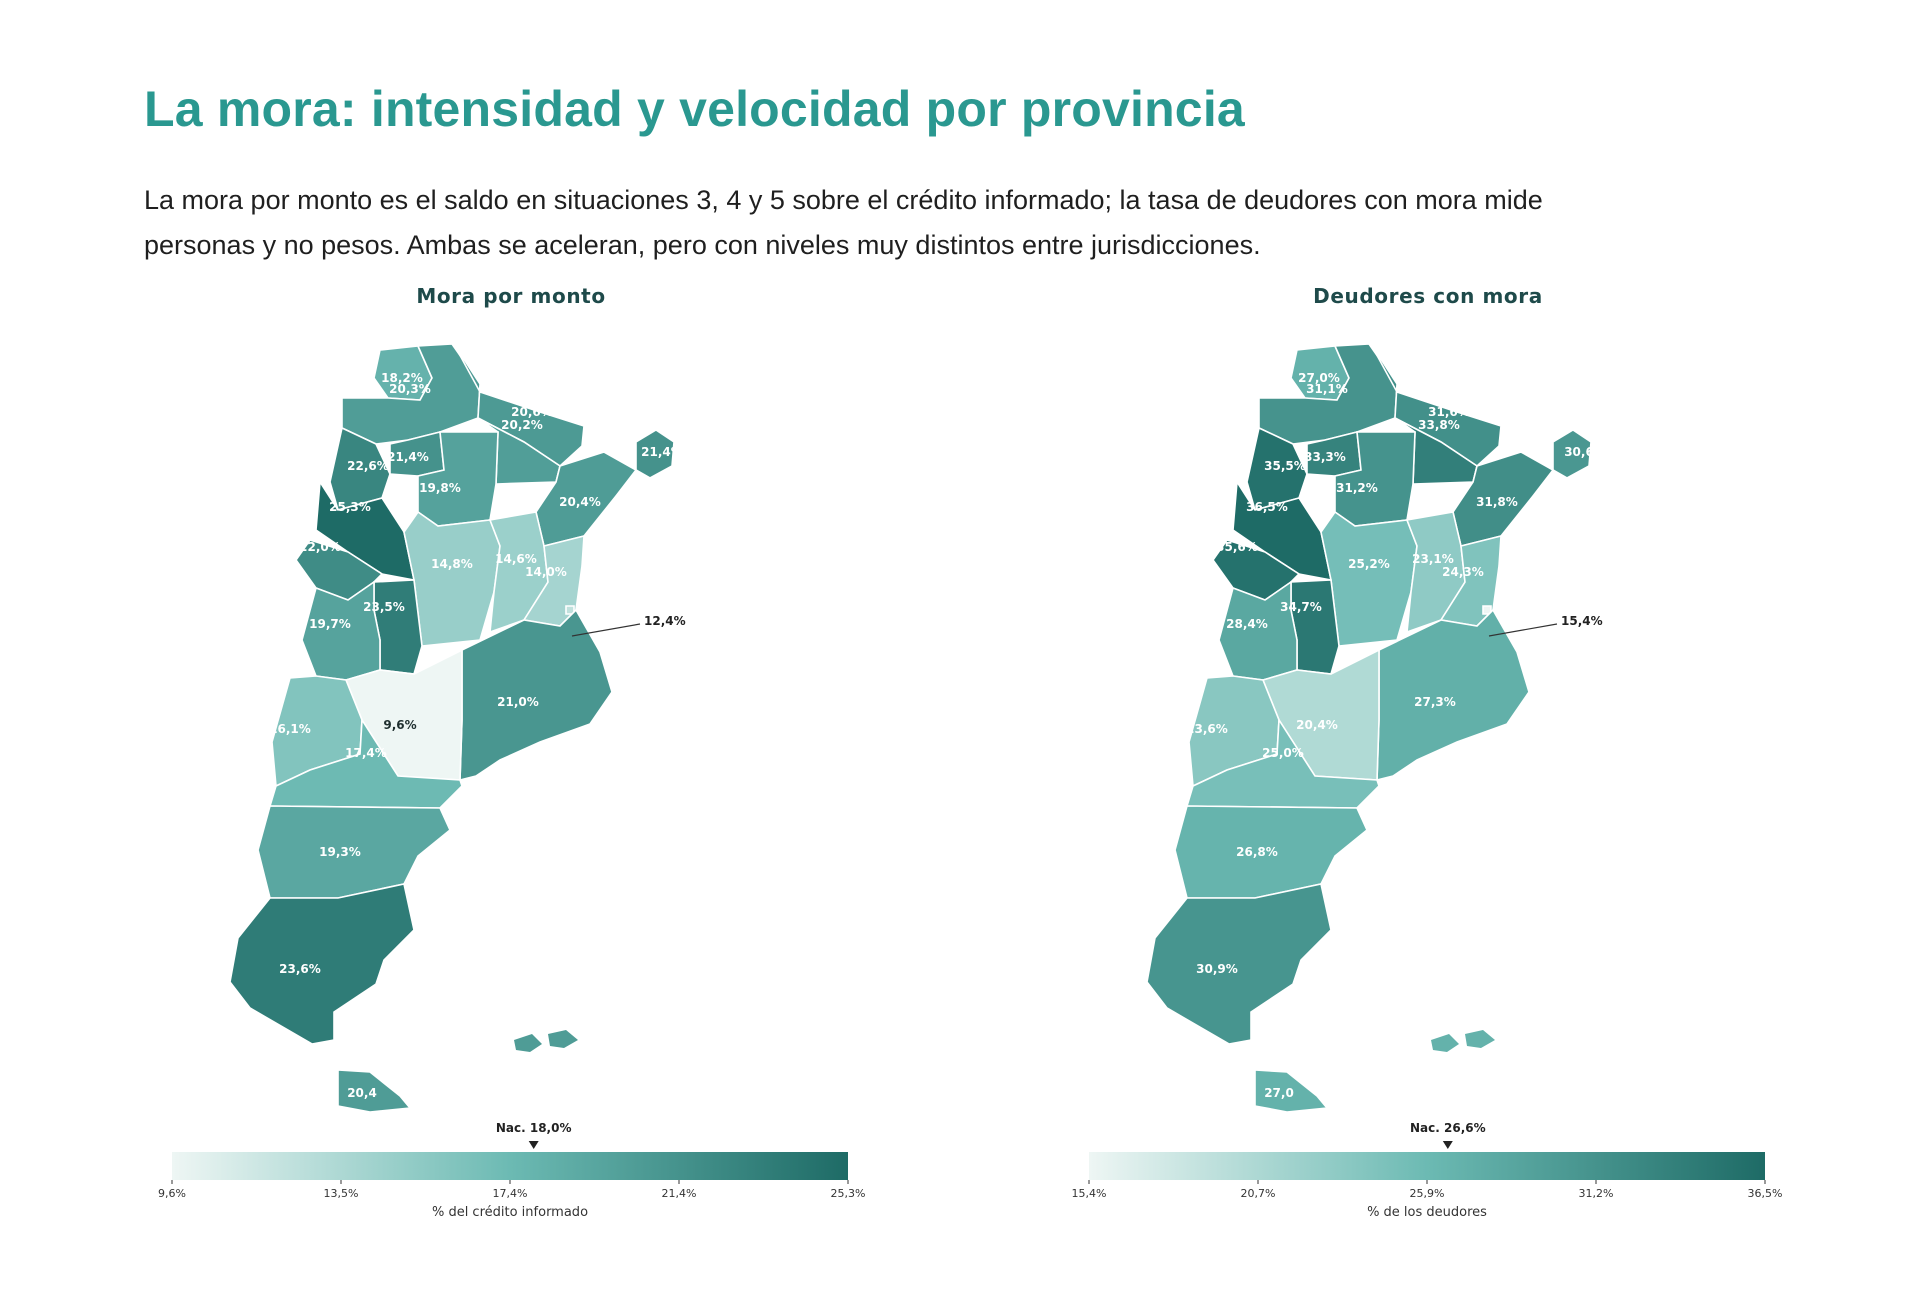  What do you see at coordinates (290, 729) in the screenshot?
I see `province-label-neuquen: 16,1%` at bounding box center [290, 729].